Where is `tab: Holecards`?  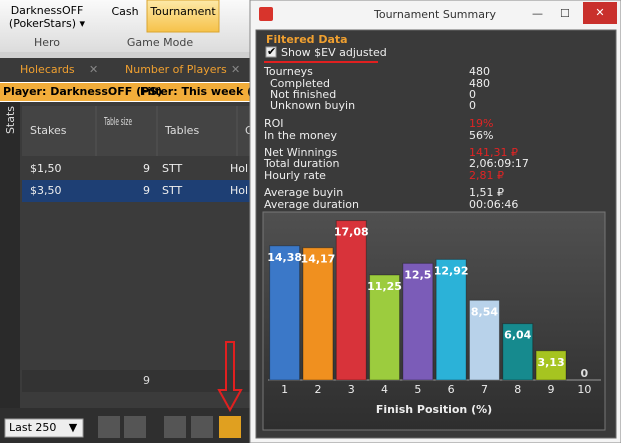
tab: Holecards is located at coordinates (47, 69).